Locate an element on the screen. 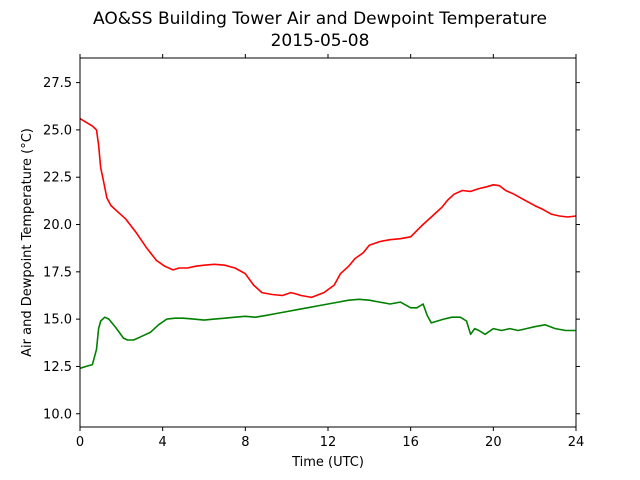 This screenshot has width=640, height=480. y-tick-label: 17.5 is located at coordinates (57, 272).